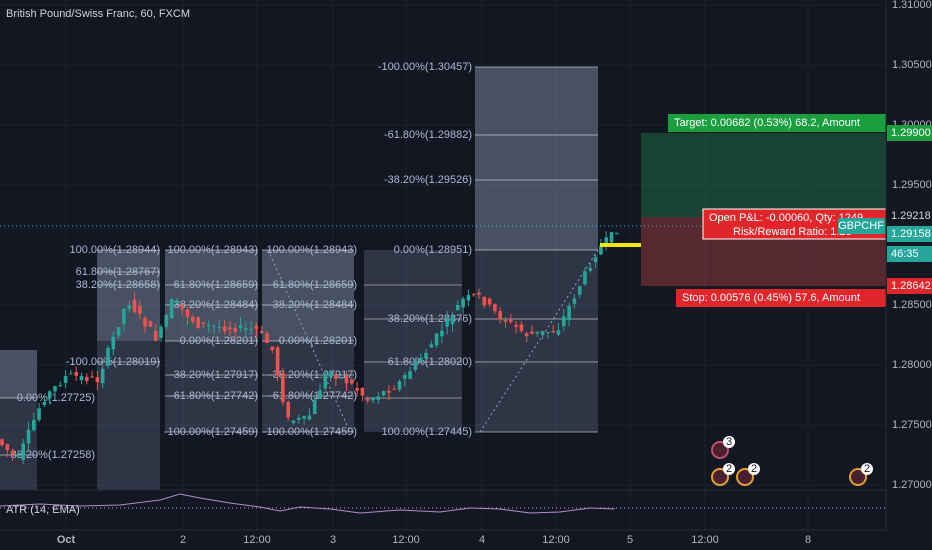 This screenshot has height=550, width=932. I want to click on time-tick-label: 5, so click(630, 540).